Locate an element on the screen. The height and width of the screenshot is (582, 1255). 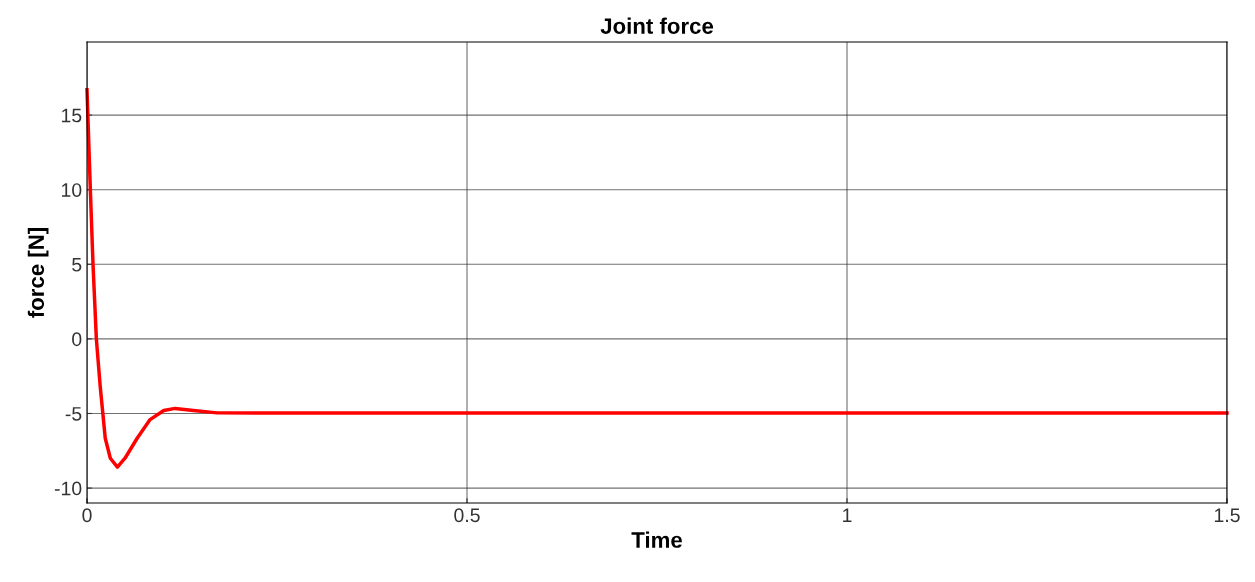
y-tick-label: -5 is located at coordinates (73, 414).